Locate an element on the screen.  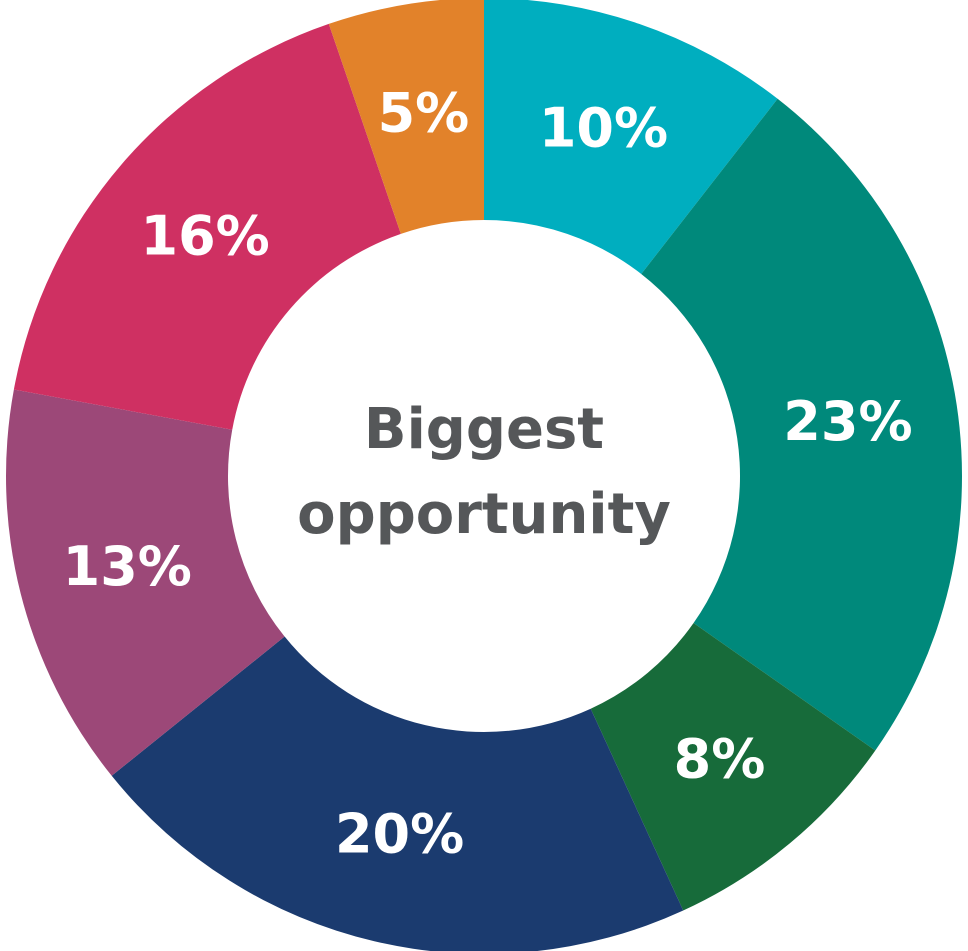
center-label: Biggest opportunity is located at coordinates (484, 472).